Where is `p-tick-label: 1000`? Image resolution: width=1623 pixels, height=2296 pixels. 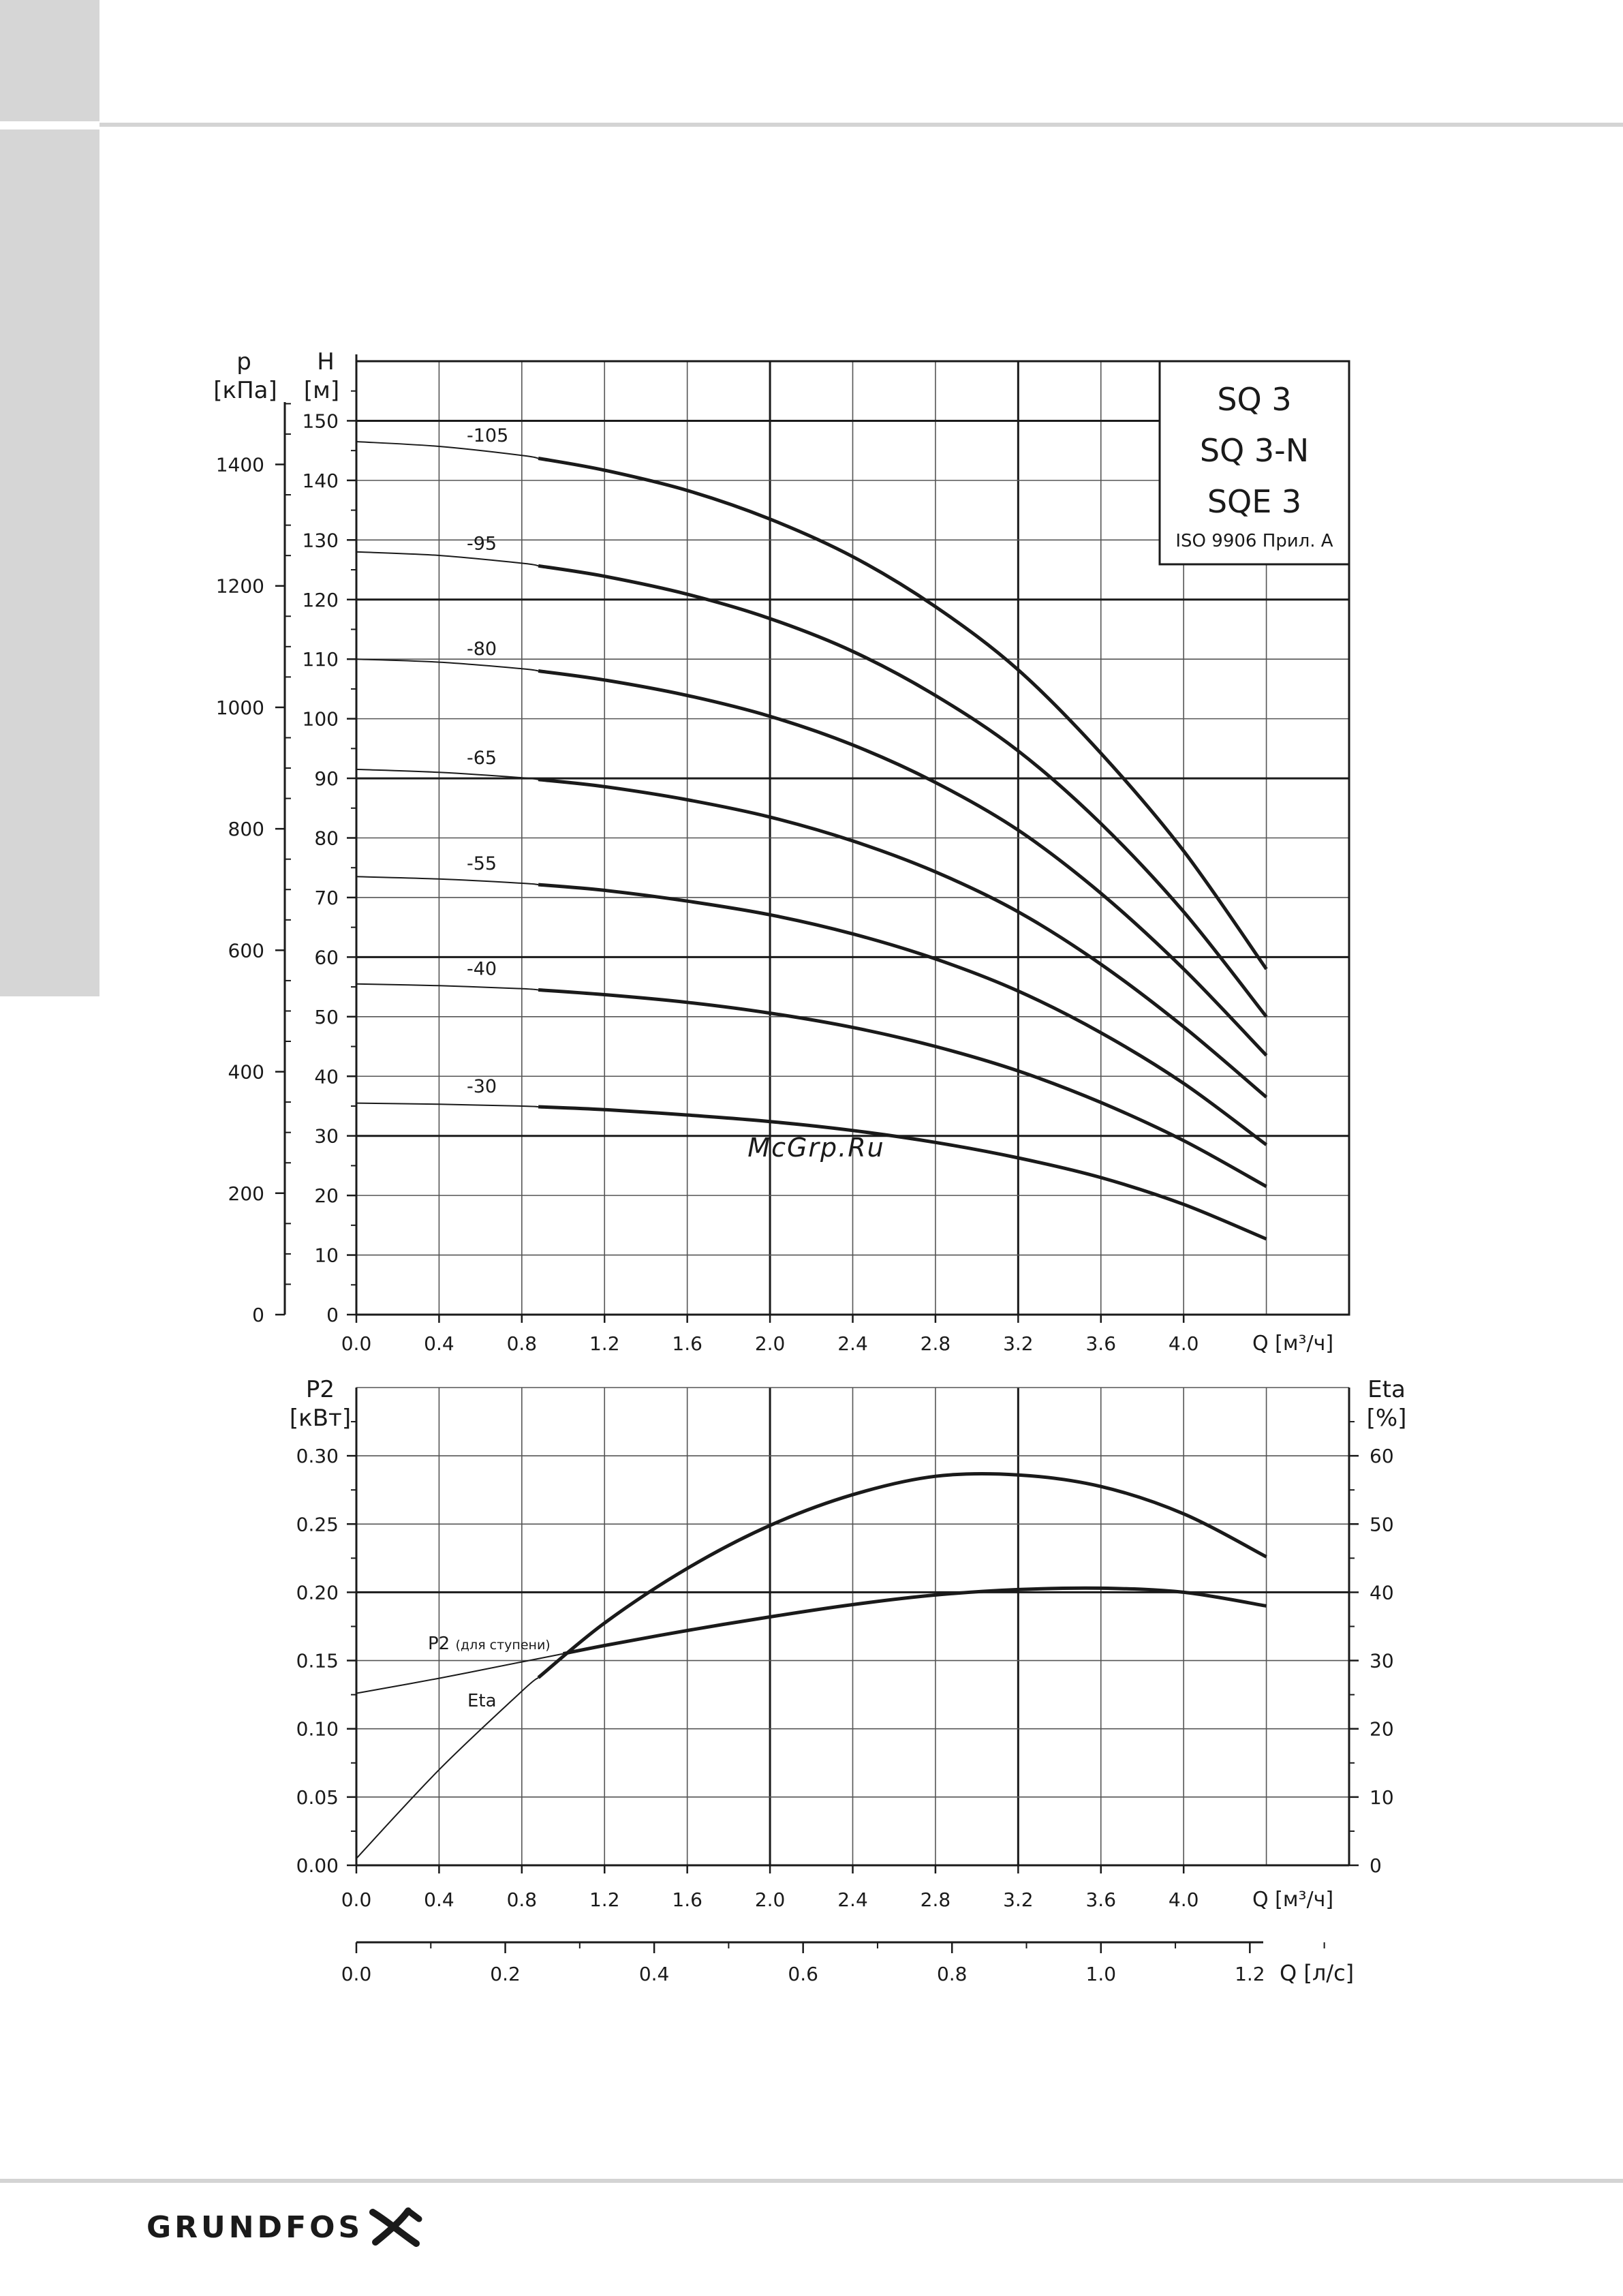
p-tick-label: 1000 is located at coordinates (240, 708).